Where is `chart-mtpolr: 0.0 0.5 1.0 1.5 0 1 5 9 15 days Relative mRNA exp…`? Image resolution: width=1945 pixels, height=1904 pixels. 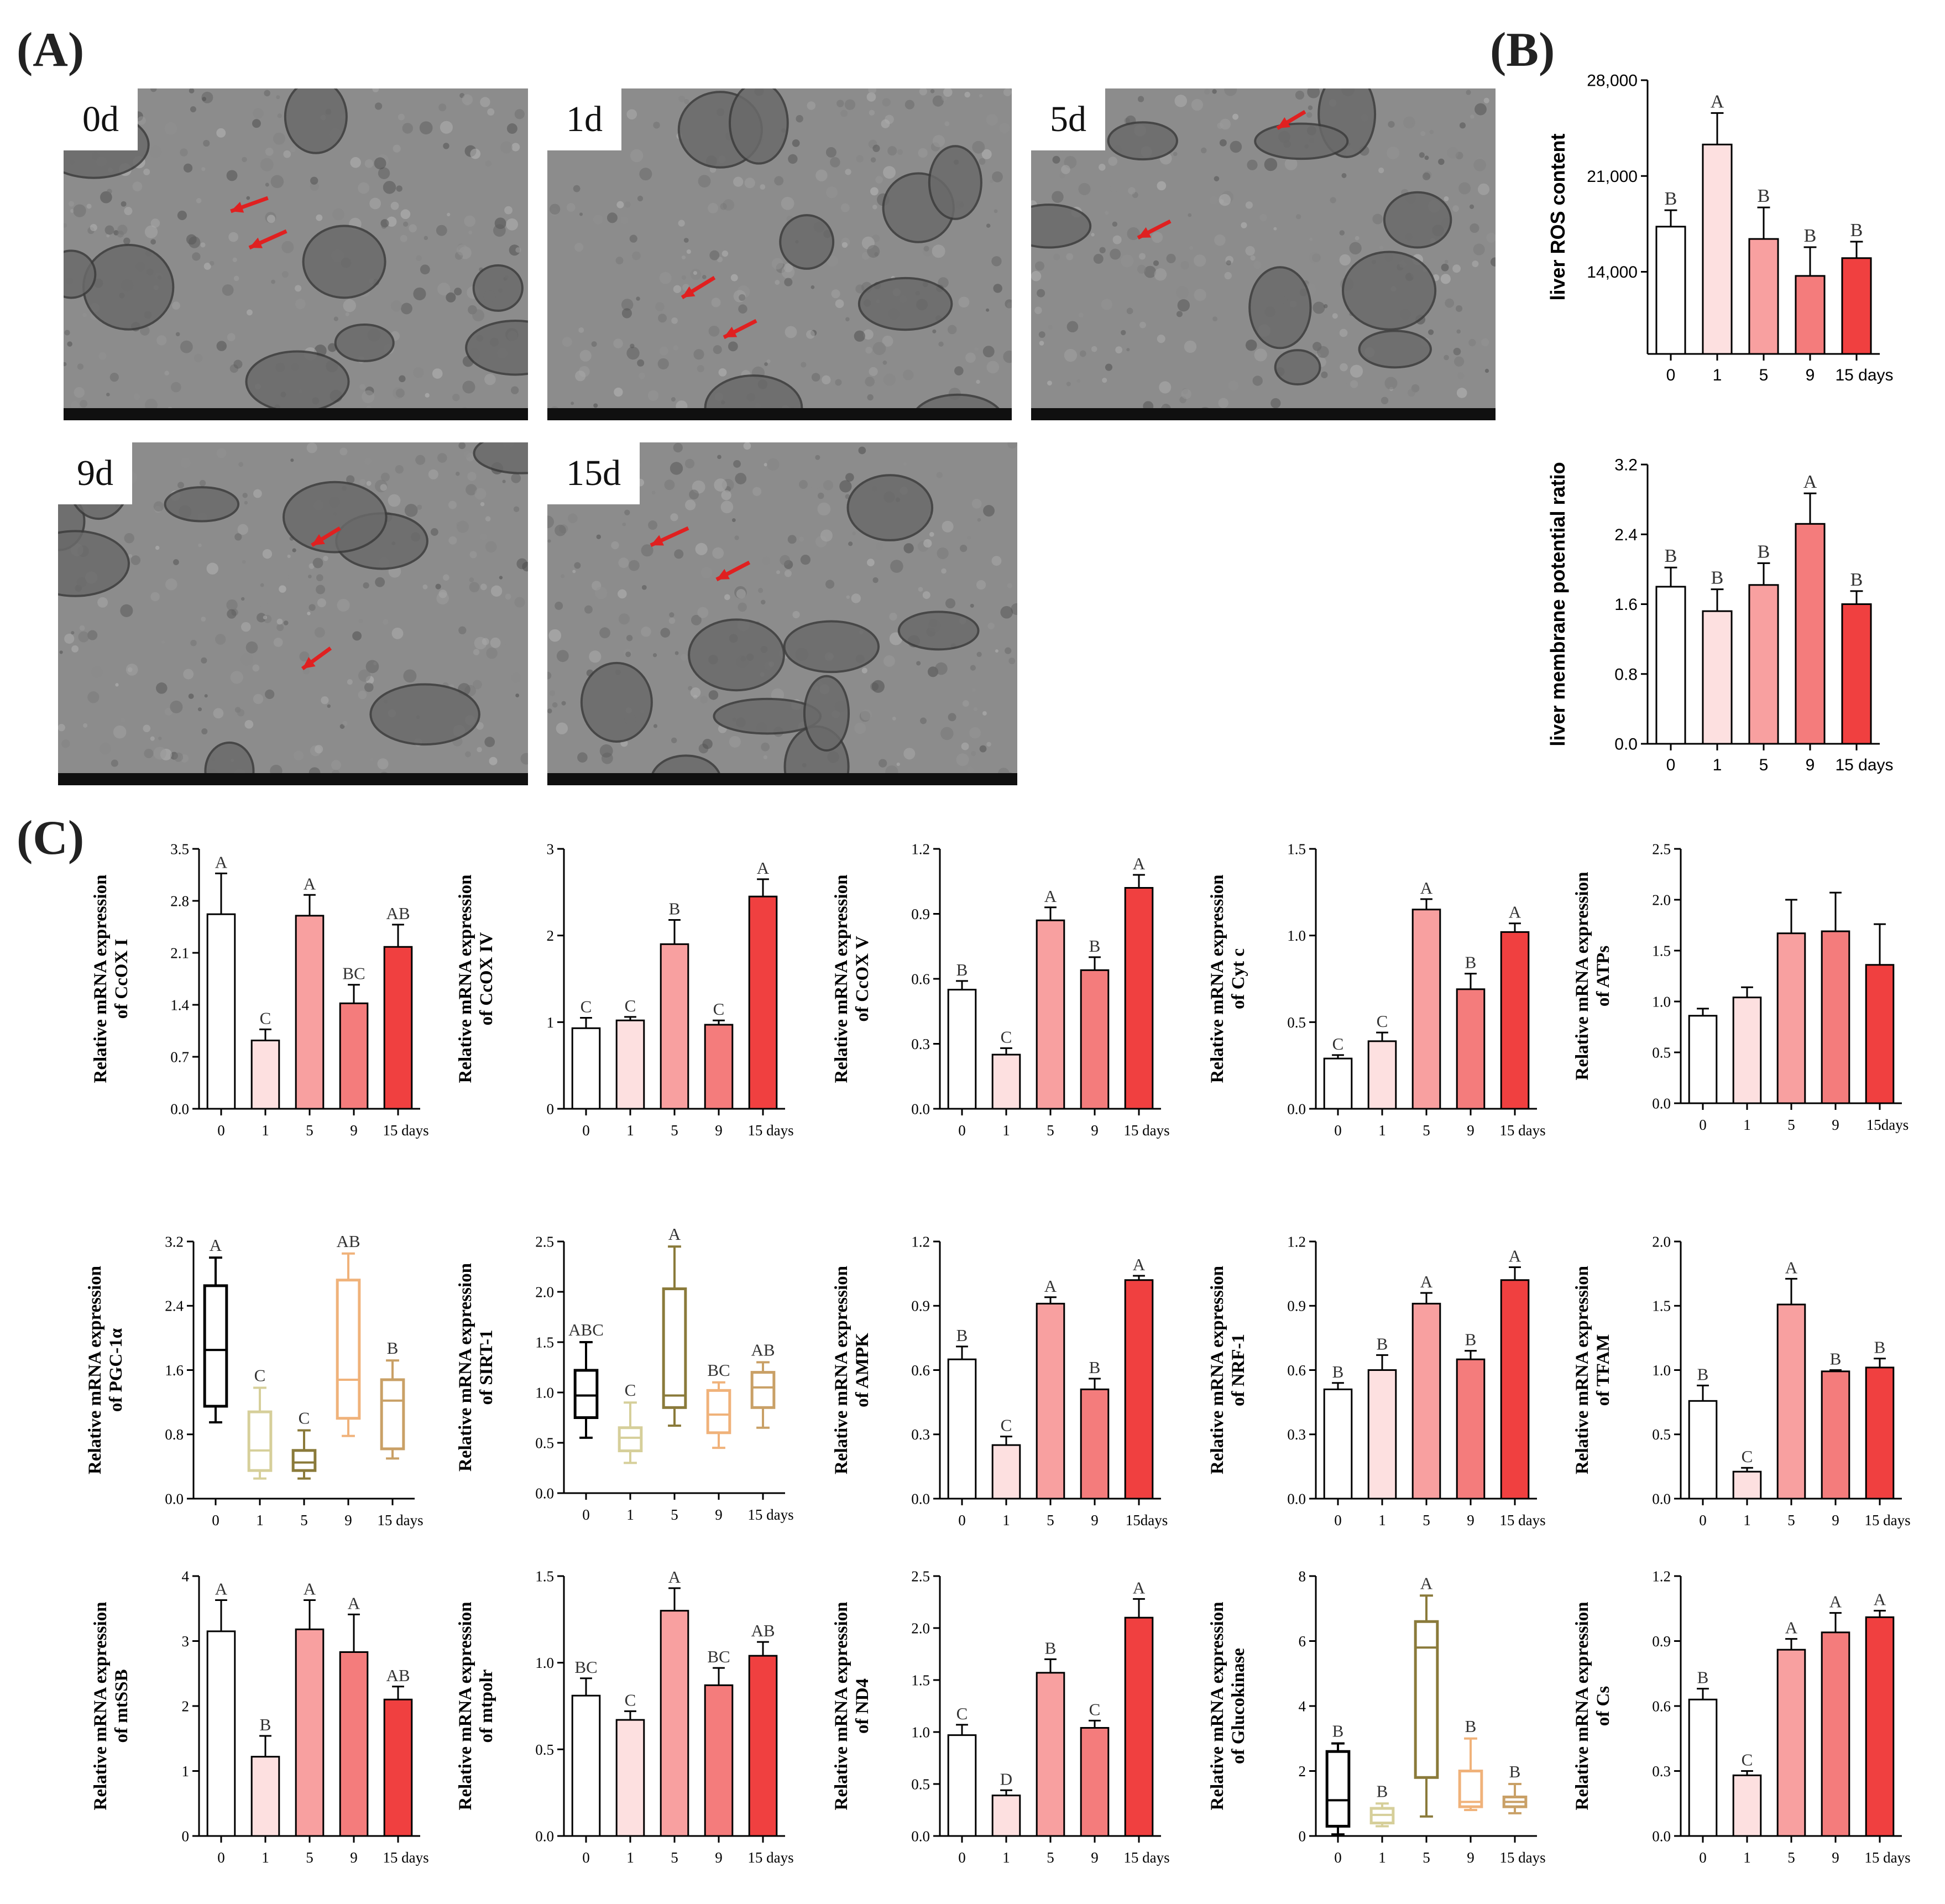
chart-mtpolr: 0.0 0.5 1.0 1.5 0 1 5 9 15 days Relative mRNA exp… is located at coordinates (625, 1717).